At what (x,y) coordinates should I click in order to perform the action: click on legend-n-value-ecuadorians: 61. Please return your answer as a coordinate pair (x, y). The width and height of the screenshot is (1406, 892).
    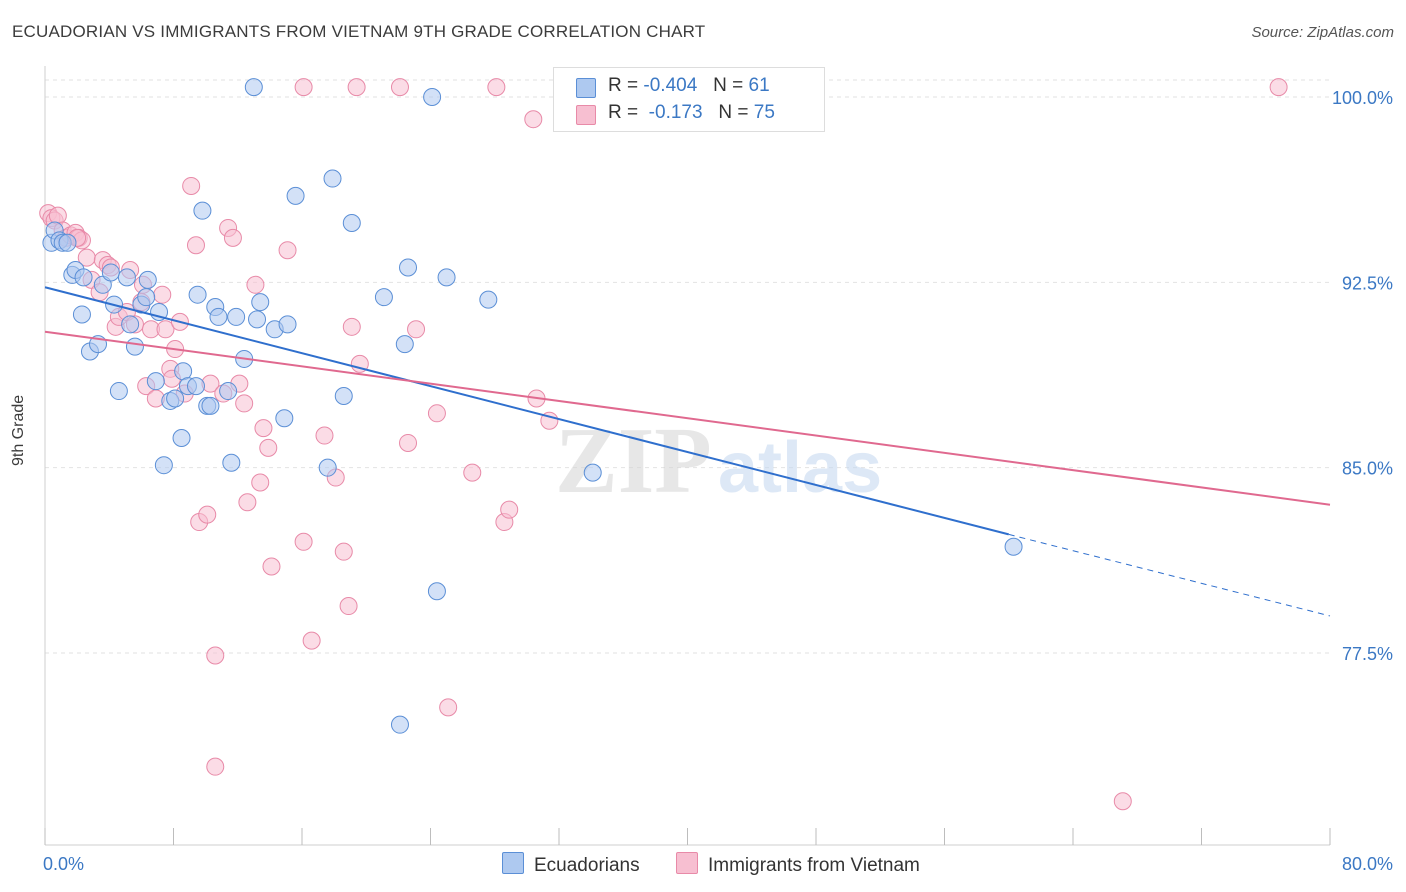
    Looking at the image, I should click on (759, 85).